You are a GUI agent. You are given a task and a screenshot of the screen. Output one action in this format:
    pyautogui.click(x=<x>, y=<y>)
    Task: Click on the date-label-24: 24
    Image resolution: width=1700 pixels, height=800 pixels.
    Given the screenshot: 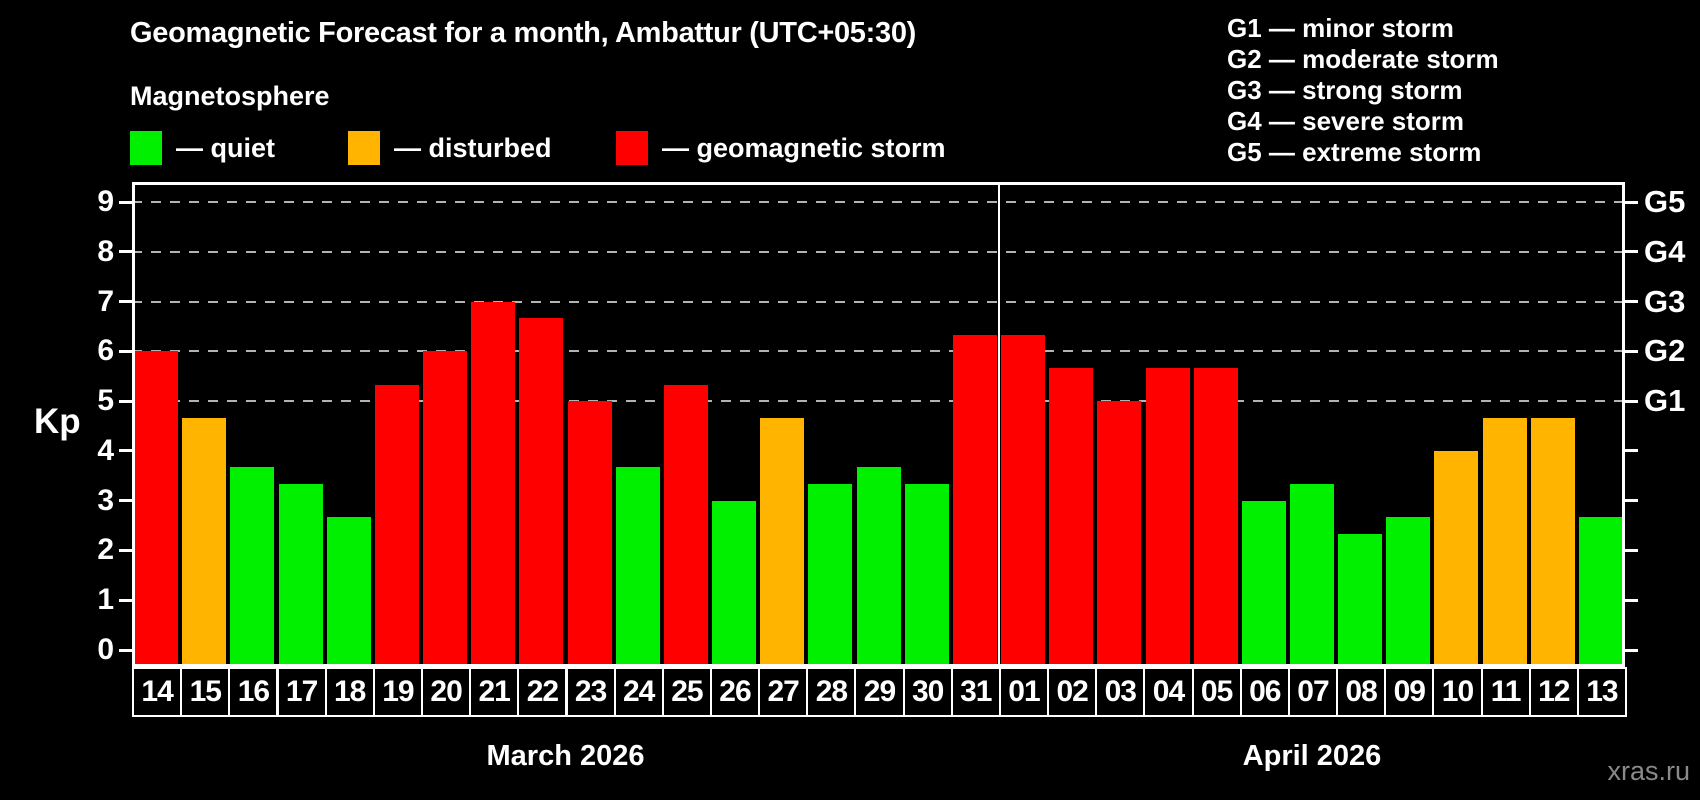 What is the action you would take?
    pyautogui.click(x=638, y=692)
    